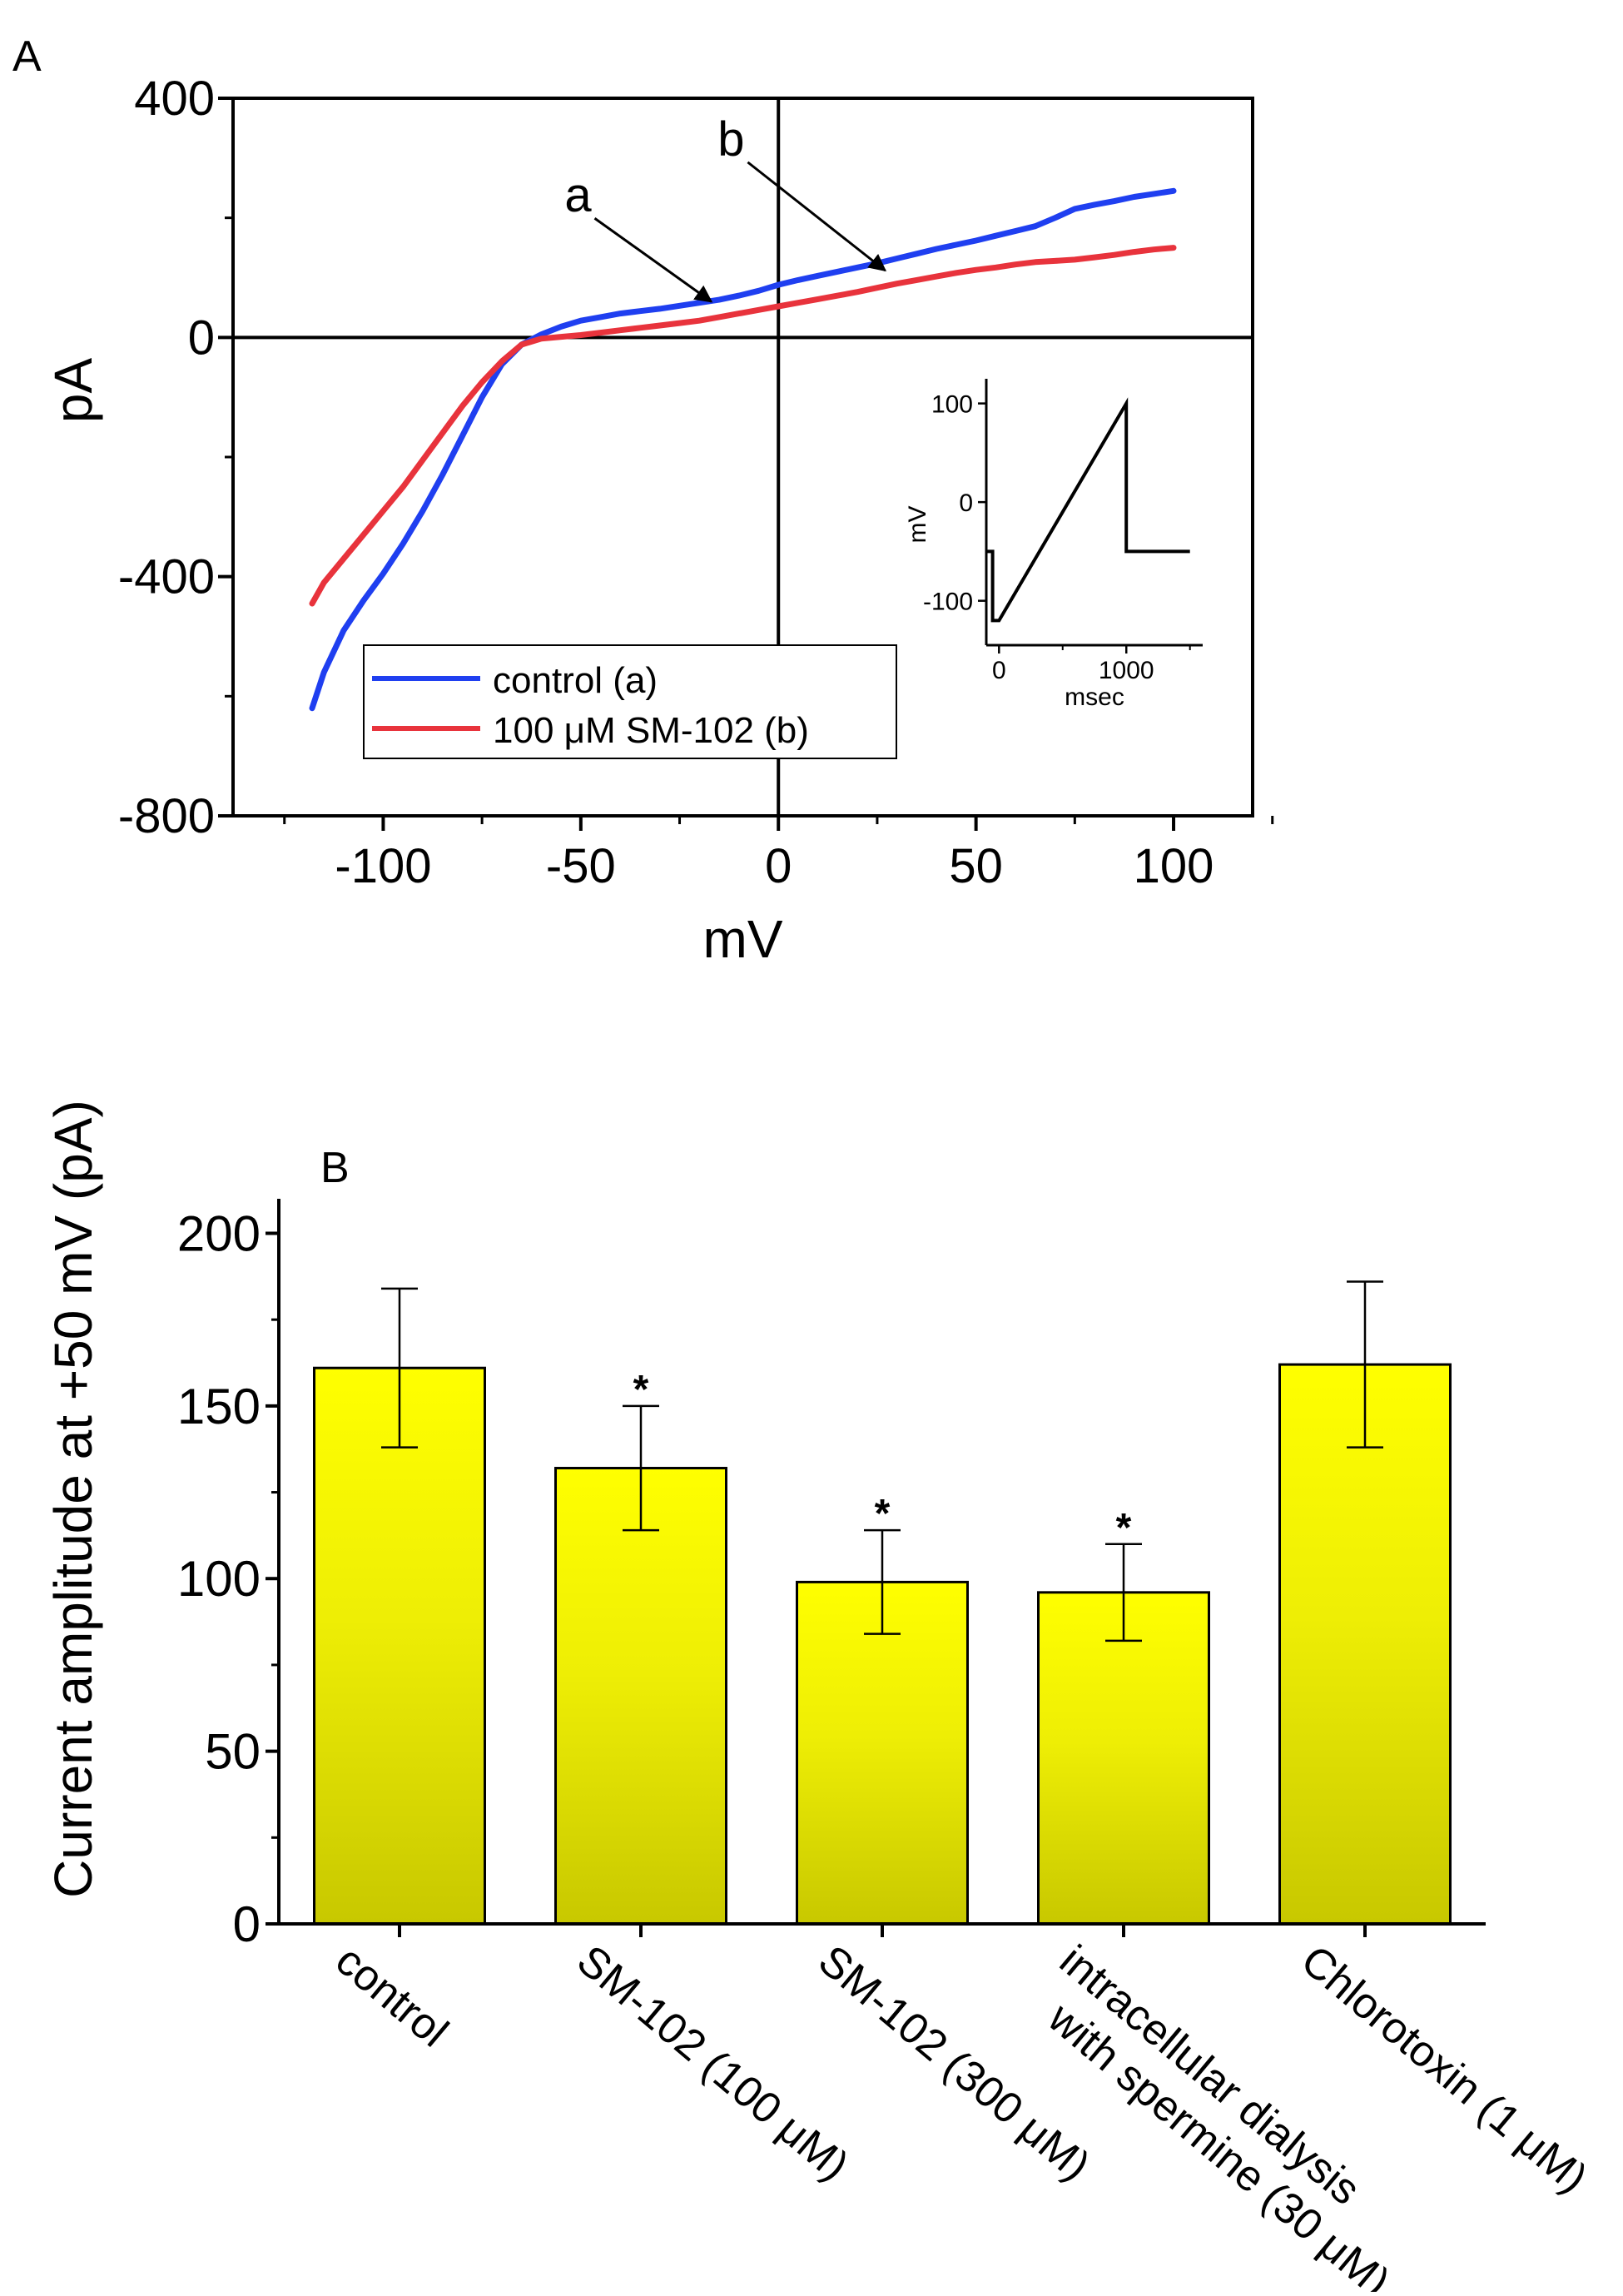 Image resolution: width=1623 pixels, height=2296 pixels. I want to click on inset-x-tick-label: 1000, so click(1126, 670).